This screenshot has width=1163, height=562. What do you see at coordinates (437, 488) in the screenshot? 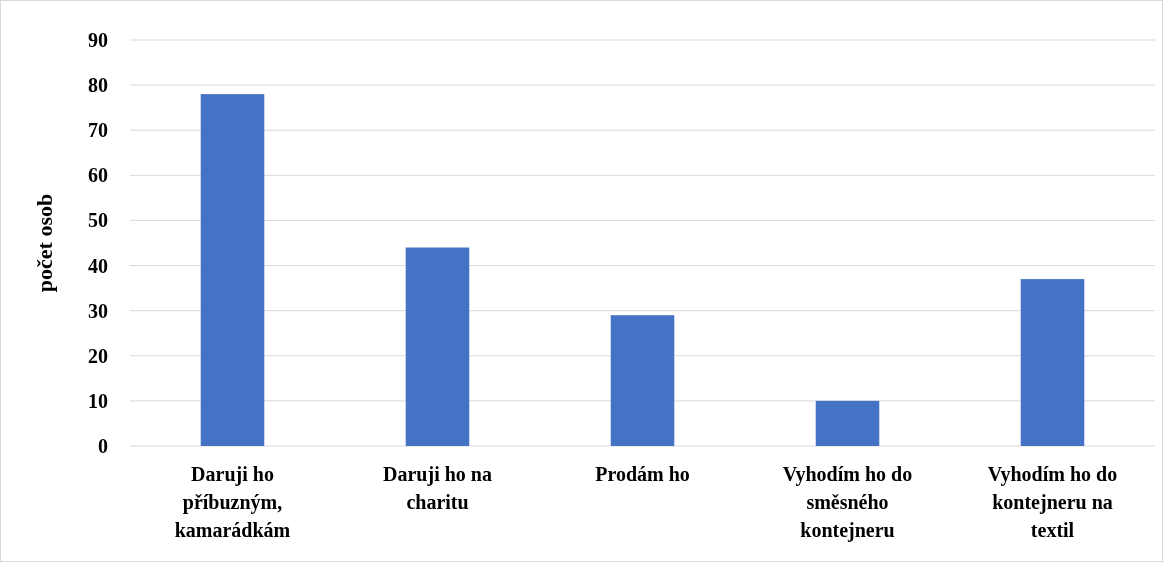
I see `x-tick-label: Daruji ho na charitu` at bounding box center [437, 488].